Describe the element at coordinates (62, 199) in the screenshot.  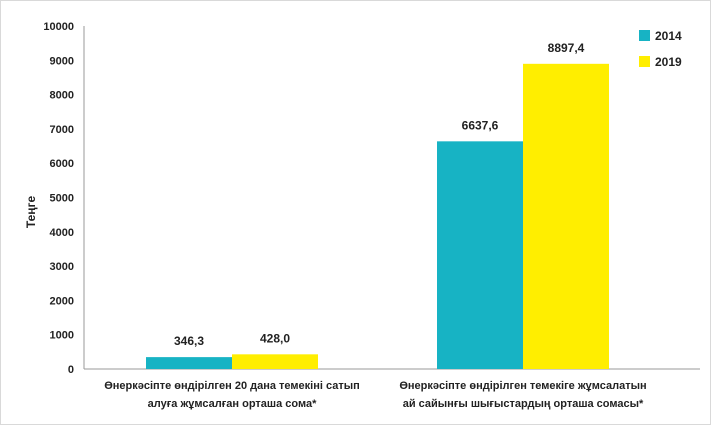
I see `y-tick-label: 5000` at that location.